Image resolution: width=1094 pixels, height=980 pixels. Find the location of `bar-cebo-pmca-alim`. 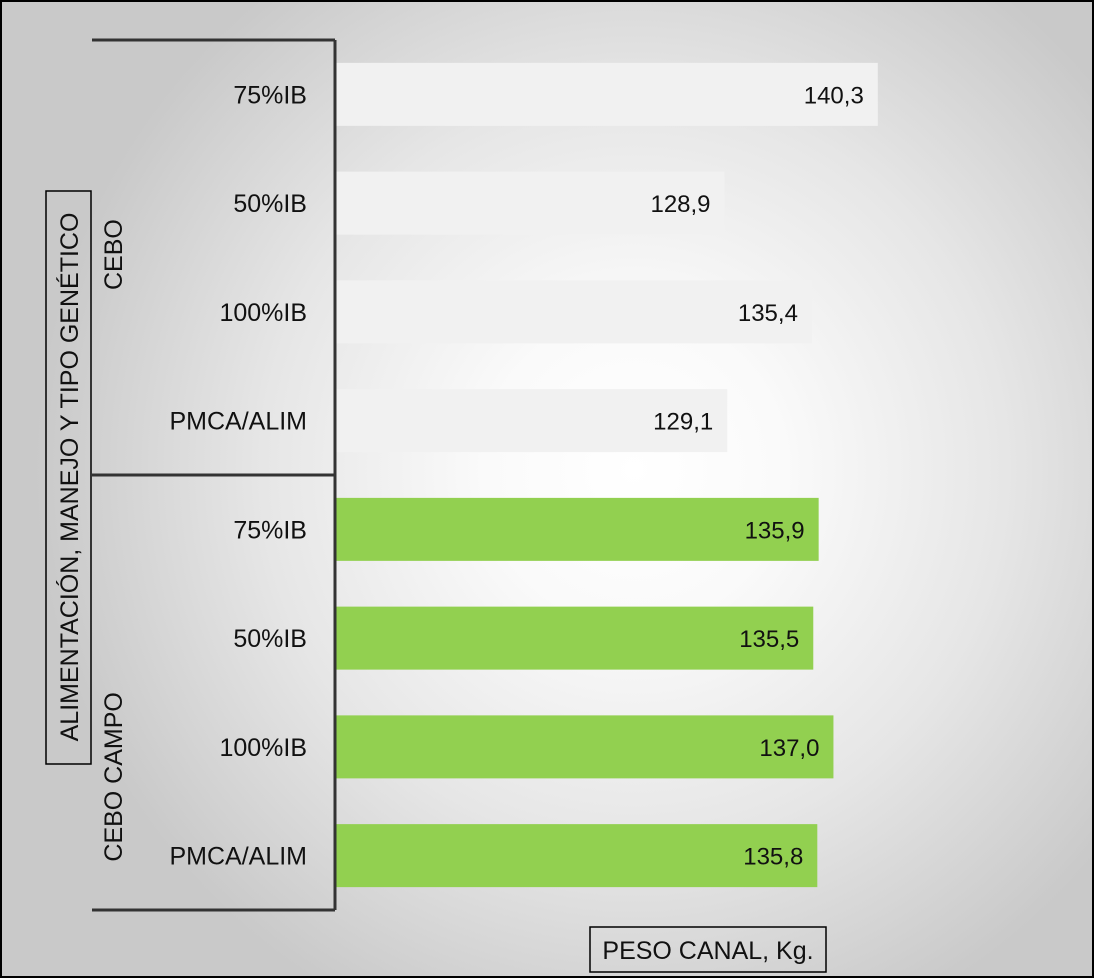

bar-cebo-pmca-alim is located at coordinates (532, 421).